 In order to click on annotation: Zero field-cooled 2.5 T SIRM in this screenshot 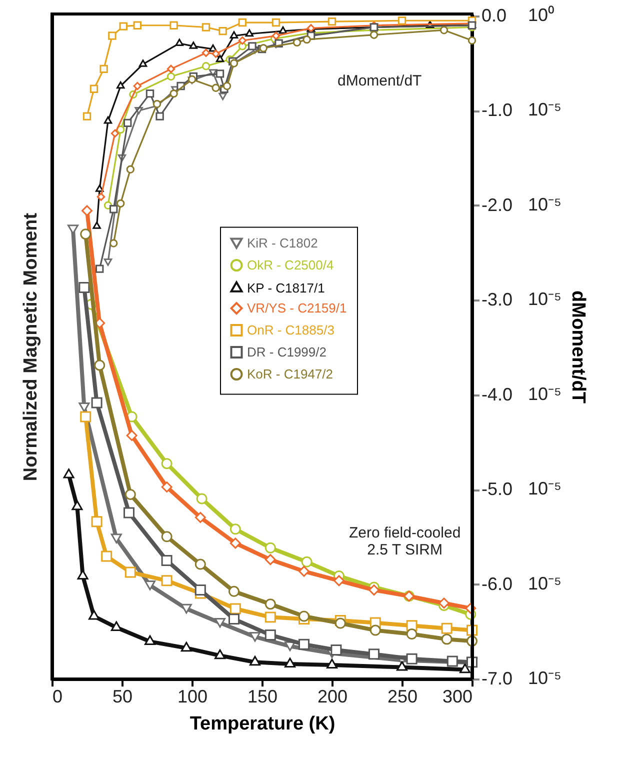, I will do `click(404, 541)`.